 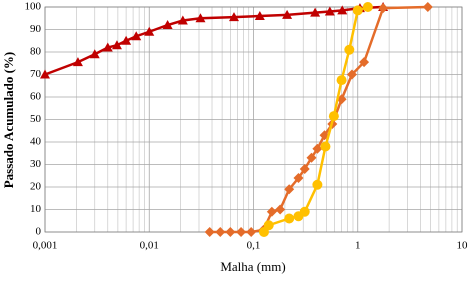 I want to click on y-tick-label: 50, so click(x=36, y=119).